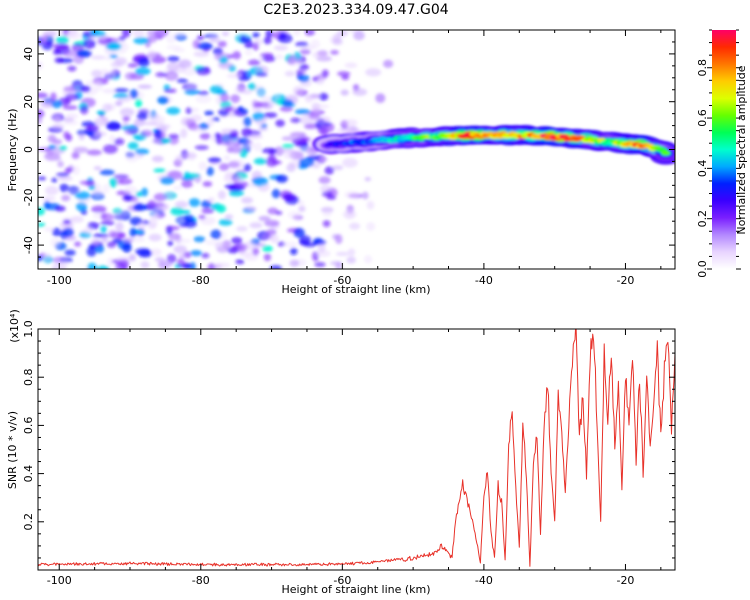 The image size is (750, 600). What do you see at coordinates (355, 589) in the screenshot?
I see `snr-x-label: Height of straight line (km)` at bounding box center [355, 589].